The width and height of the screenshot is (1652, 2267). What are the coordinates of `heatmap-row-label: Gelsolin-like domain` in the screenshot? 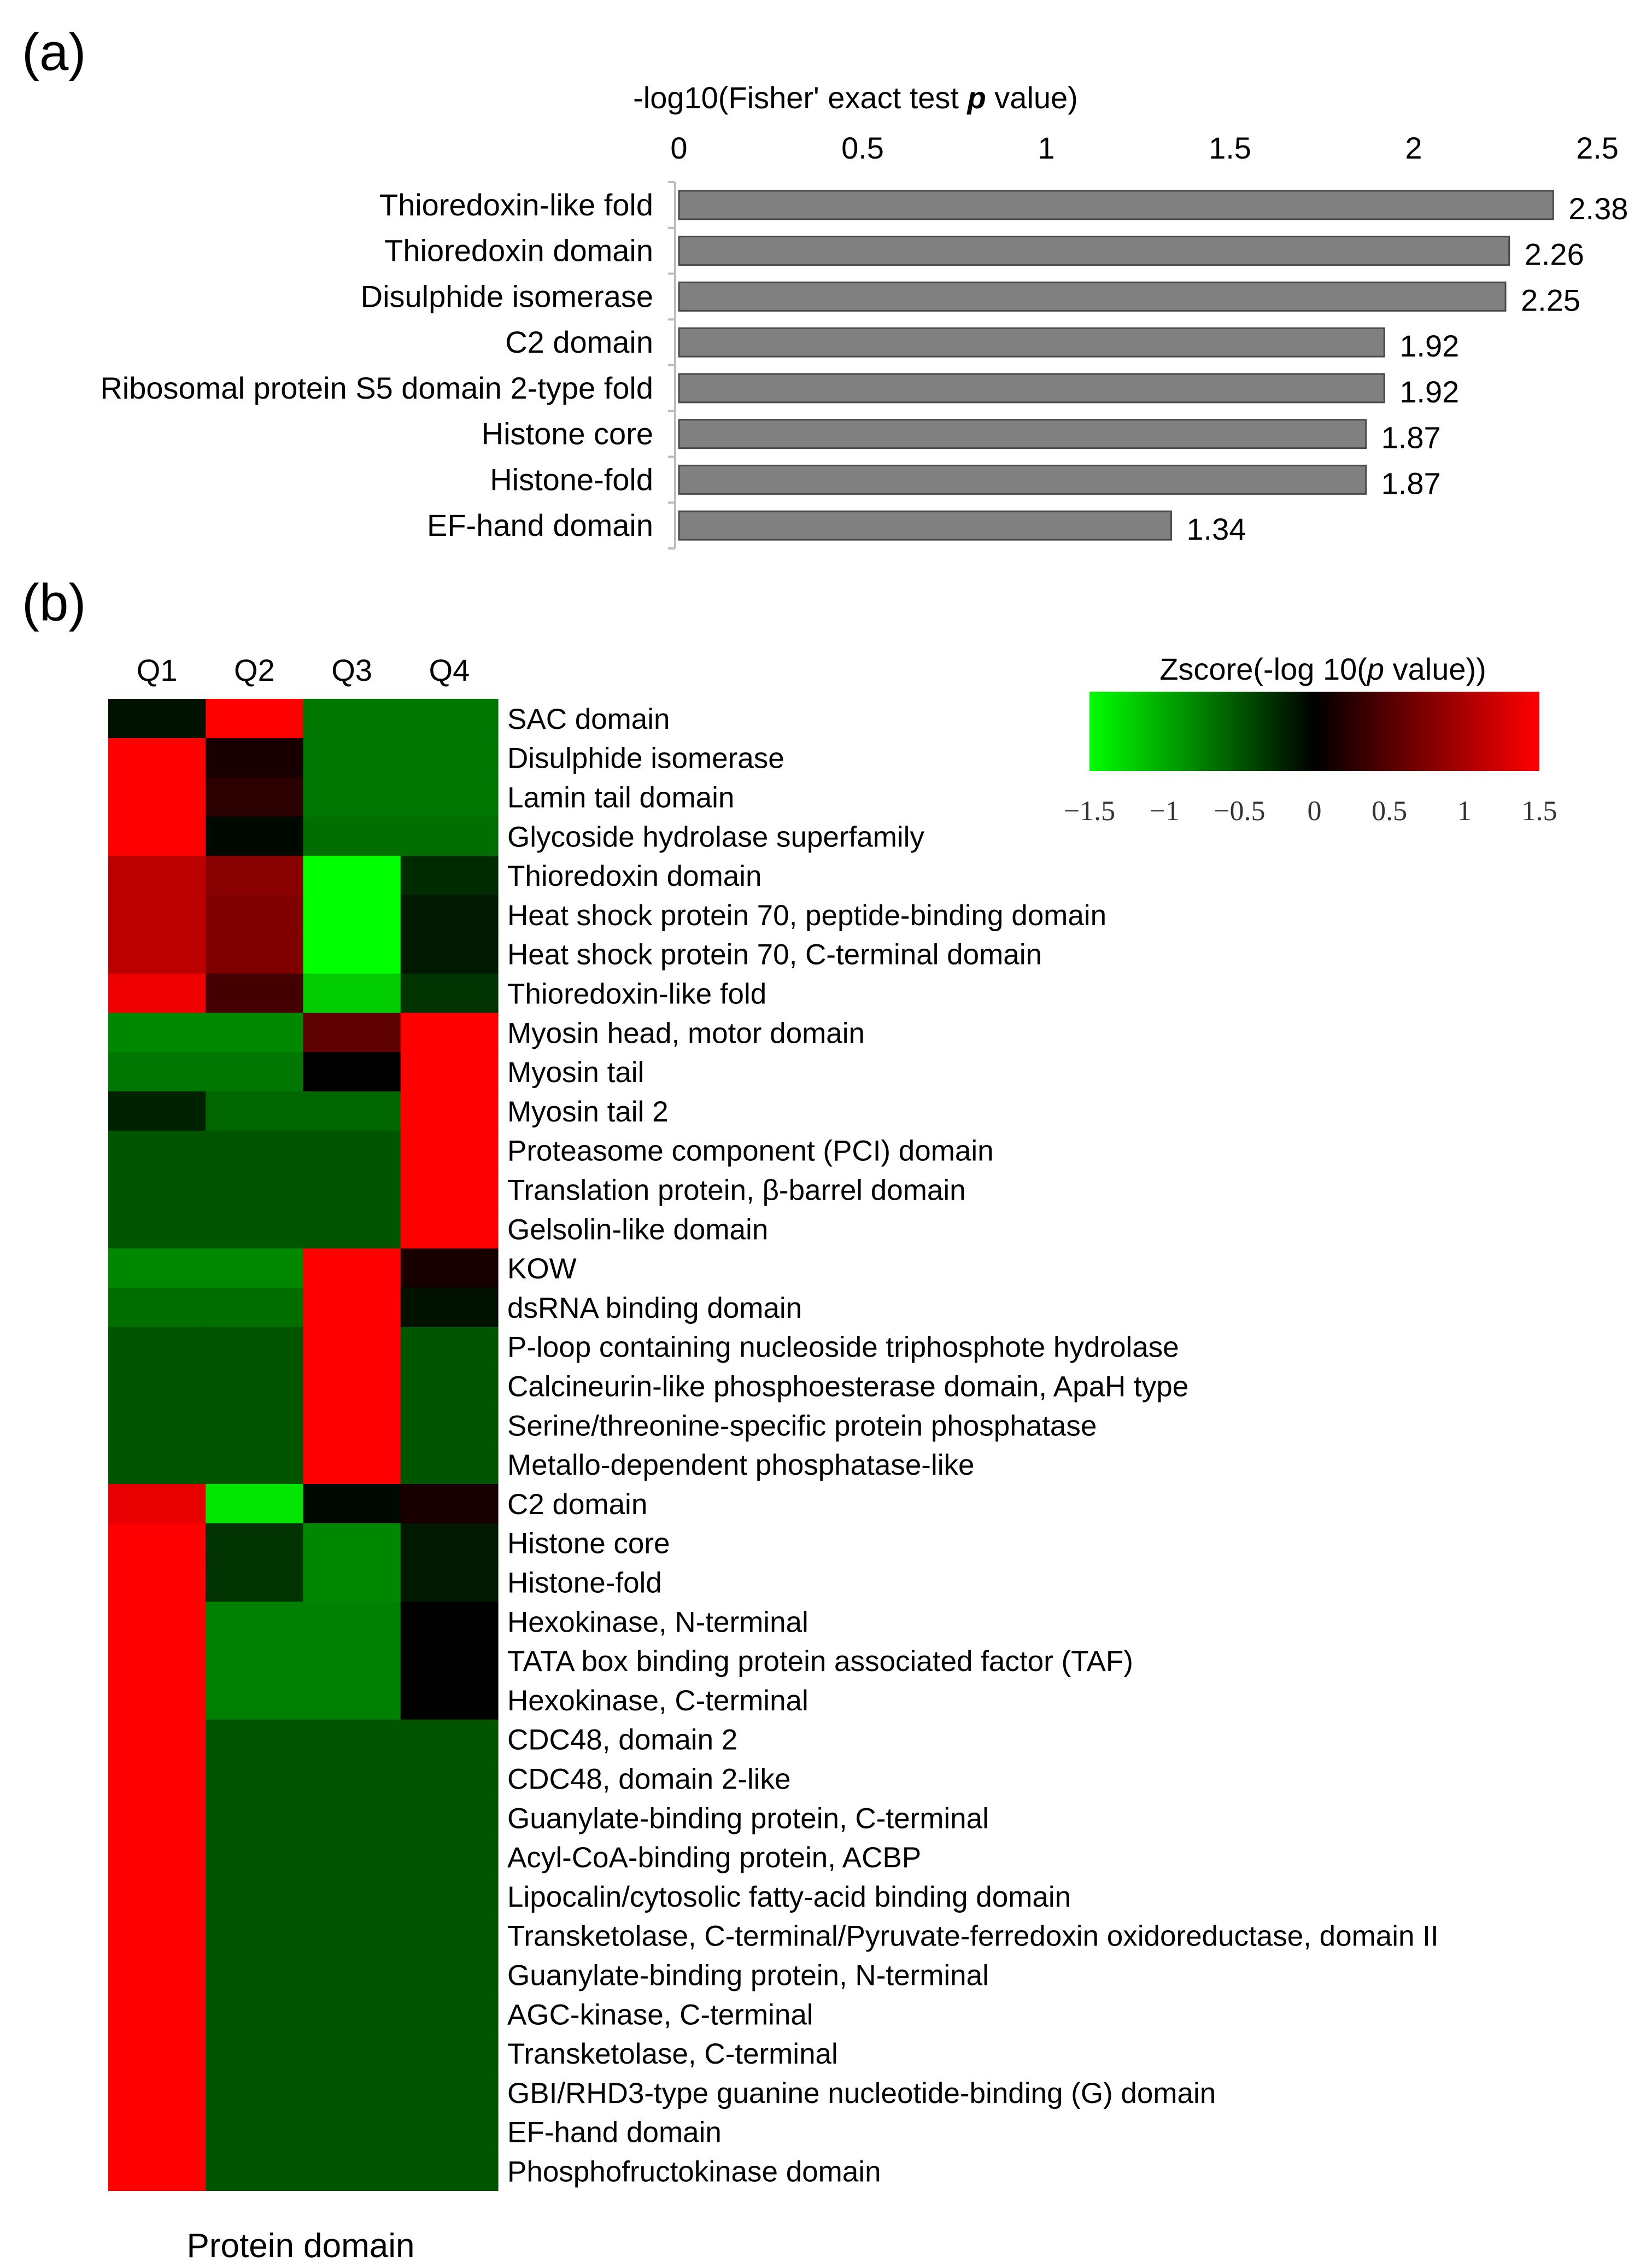 It's located at (638, 1229).